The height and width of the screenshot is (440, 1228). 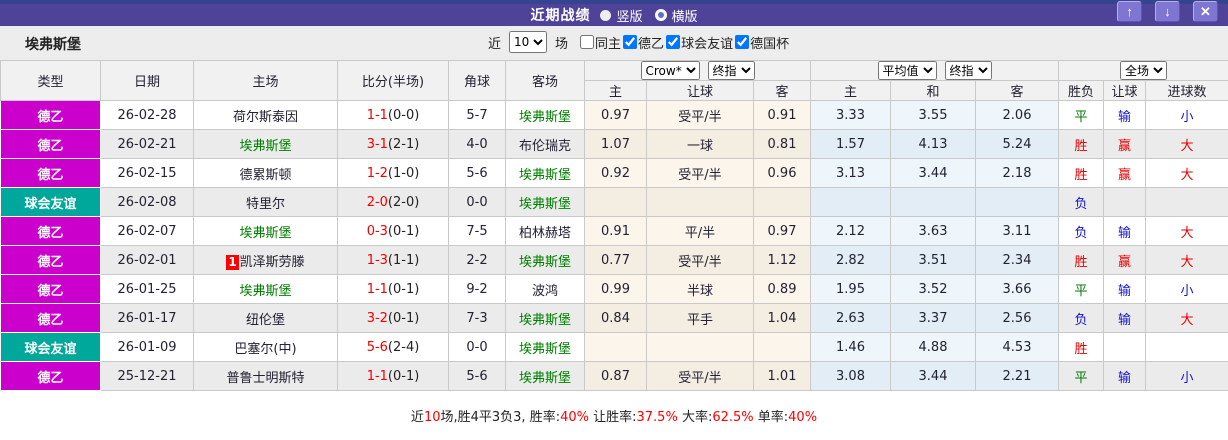 I want to click on home-team: 纽伦堡, so click(x=265, y=318).